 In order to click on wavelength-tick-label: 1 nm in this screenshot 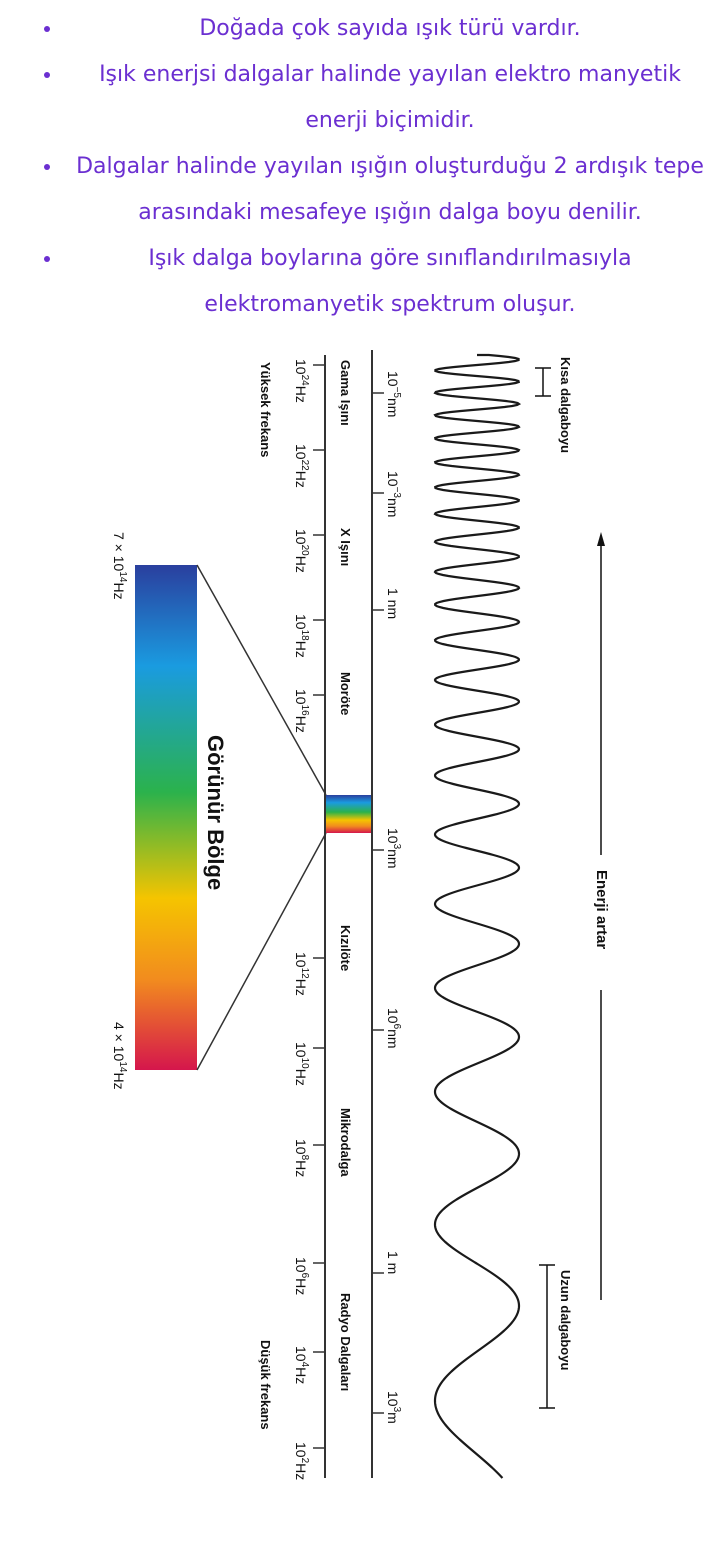, I will do `click(393, 603)`.